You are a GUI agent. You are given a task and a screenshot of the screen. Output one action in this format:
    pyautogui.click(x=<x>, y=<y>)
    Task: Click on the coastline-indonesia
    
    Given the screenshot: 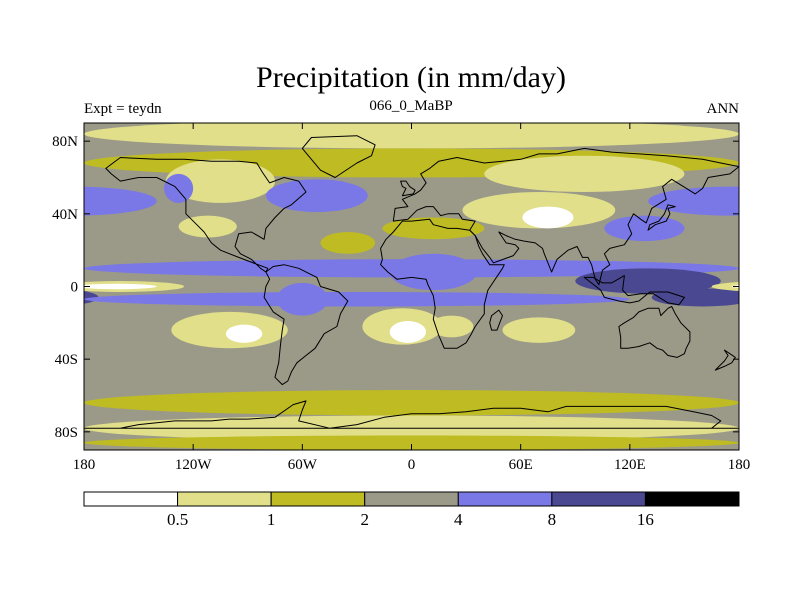 What is the action you would take?
    pyautogui.click(x=634, y=290)
    